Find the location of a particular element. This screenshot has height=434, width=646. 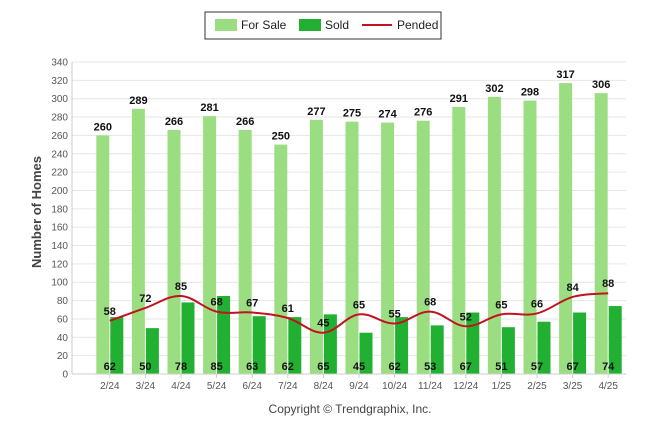

sold-value-label: 50 is located at coordinates (145, 367).